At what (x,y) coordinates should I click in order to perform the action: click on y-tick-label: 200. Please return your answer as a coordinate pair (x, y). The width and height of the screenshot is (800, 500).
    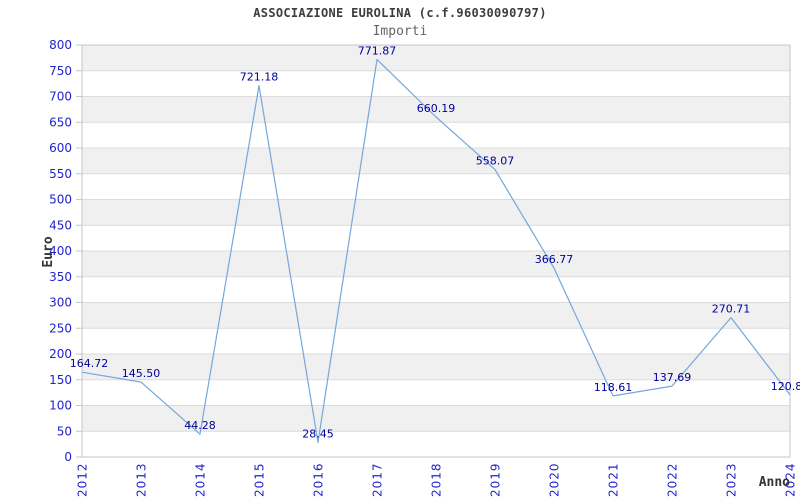
    Looking at the image, I should click on (60, 354).